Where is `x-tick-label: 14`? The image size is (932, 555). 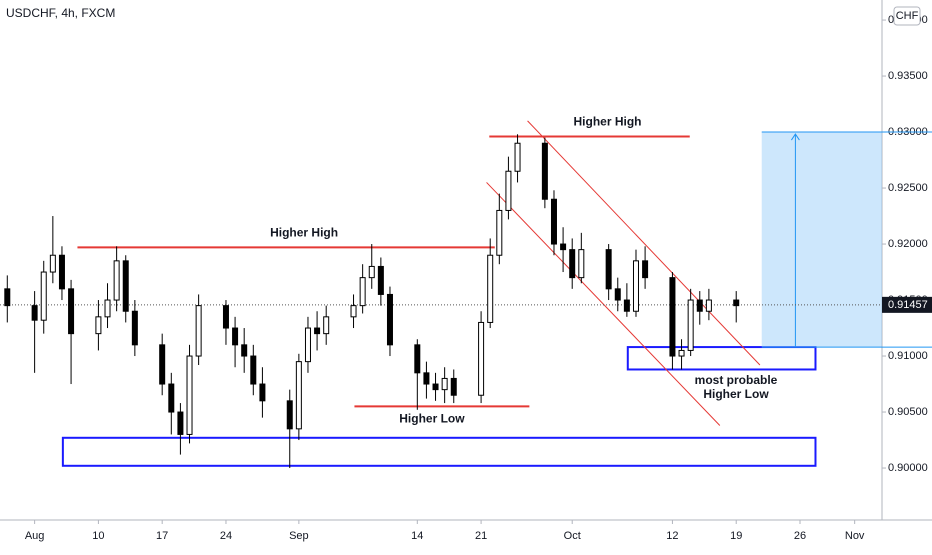
x-tick-label: 14 is located at coordinates (417, 536).